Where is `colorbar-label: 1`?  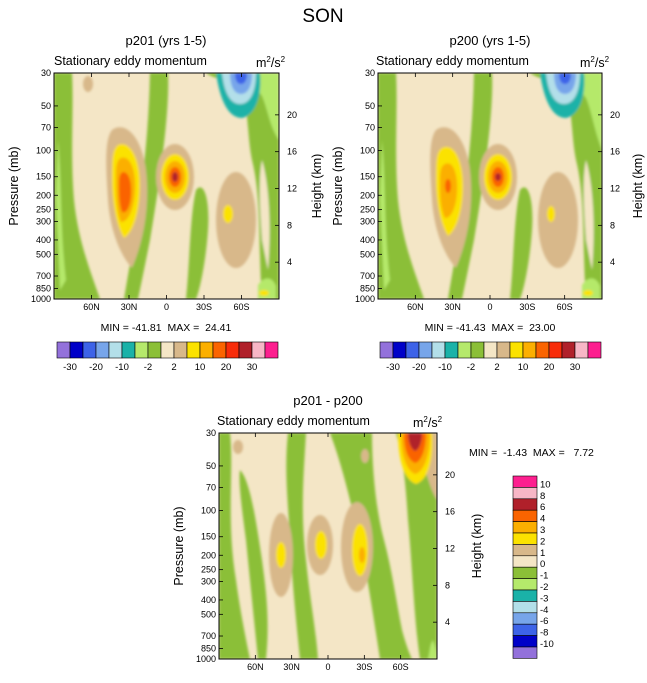
colorbar-label: 1 is located at coordinates (542, 553).